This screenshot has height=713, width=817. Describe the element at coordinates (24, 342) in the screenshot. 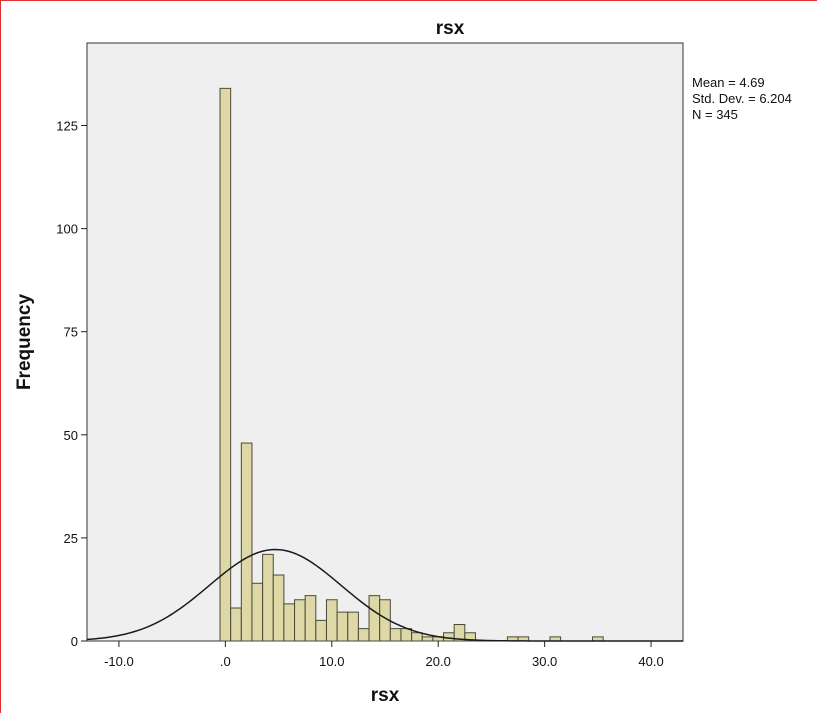

I see `y-axis-title: Frequency` at that location.